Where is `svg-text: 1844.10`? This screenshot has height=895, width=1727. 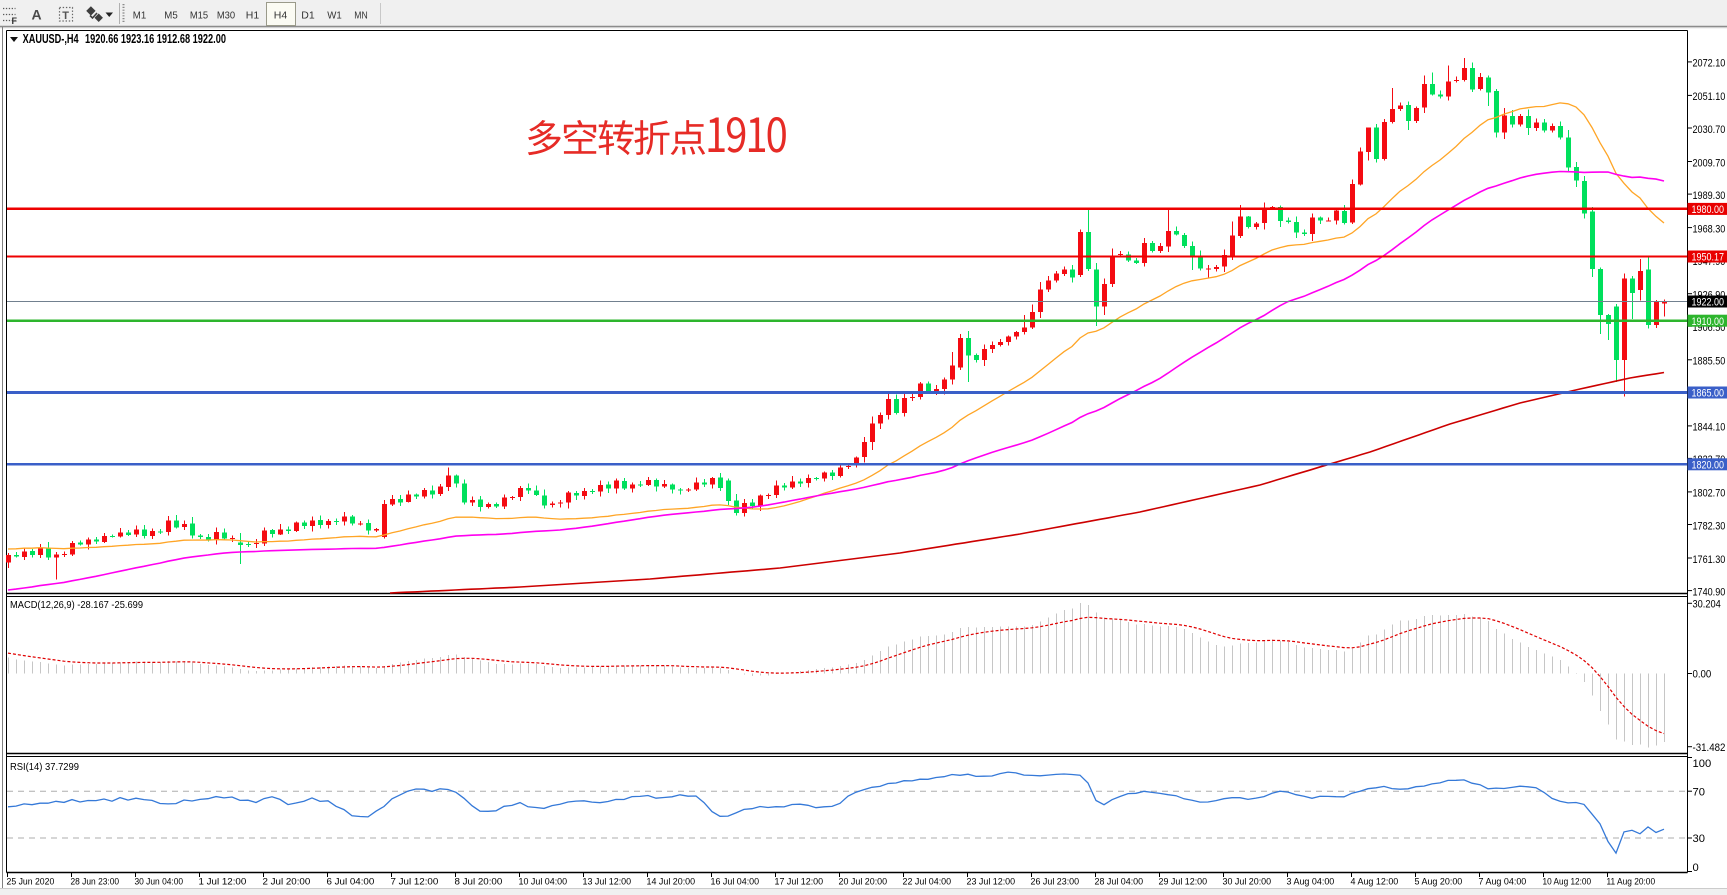
svg-text: 1844.10 is located at coordinates (1709, 428).